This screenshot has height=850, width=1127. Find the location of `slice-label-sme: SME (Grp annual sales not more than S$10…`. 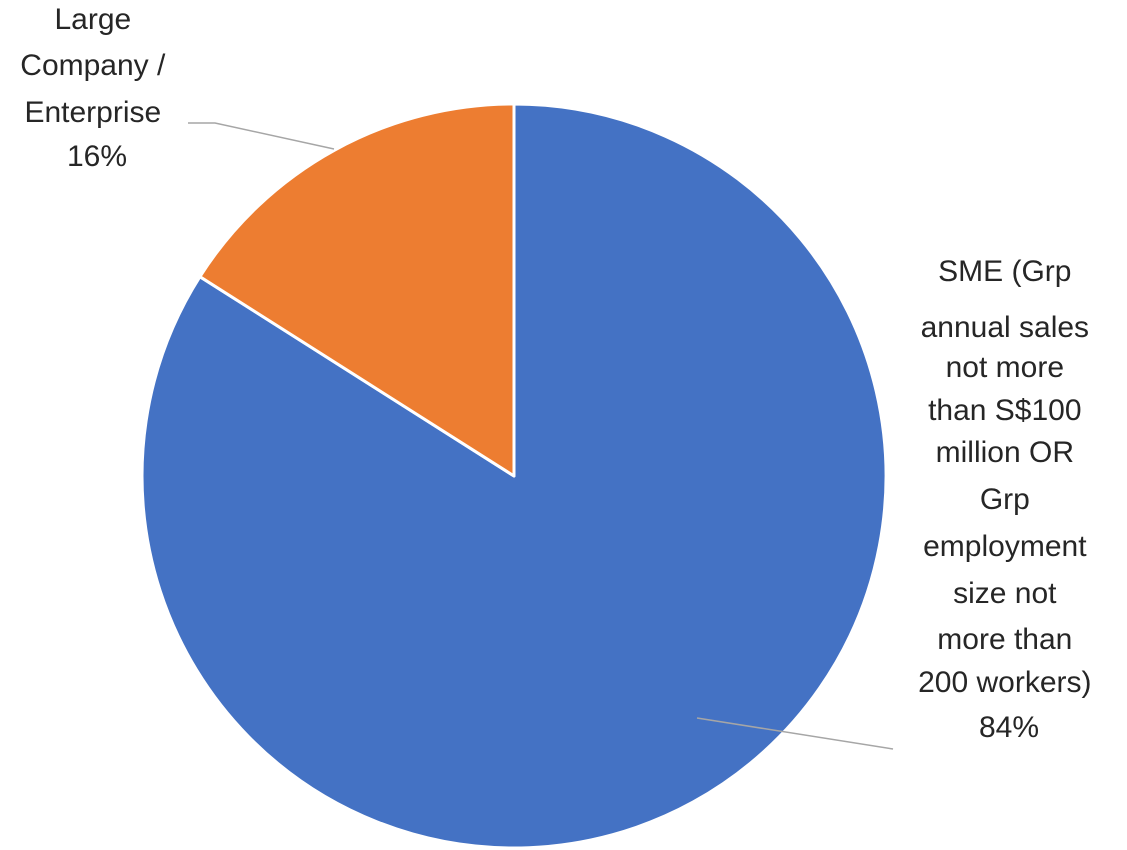

slice-label-sme: SME (Grp annual sales not more than S$10… is located at coordinates (1009, 499).